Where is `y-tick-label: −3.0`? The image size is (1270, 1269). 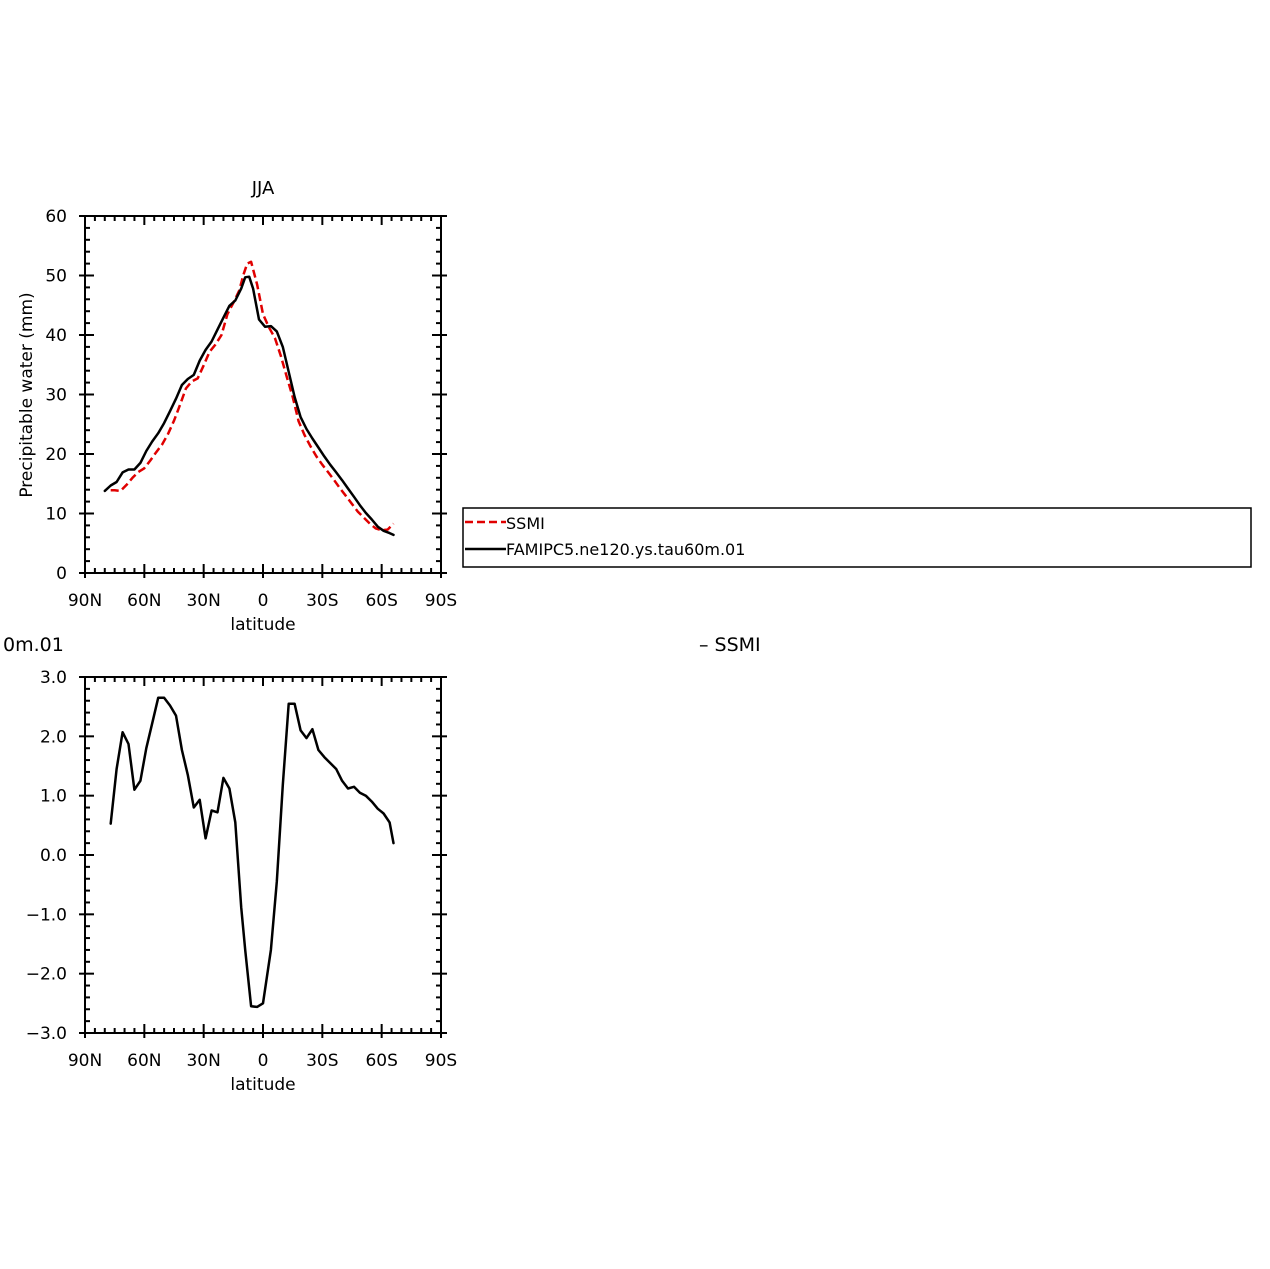 y-tick-label: −3.0 is located at coordinates (46, 1034).